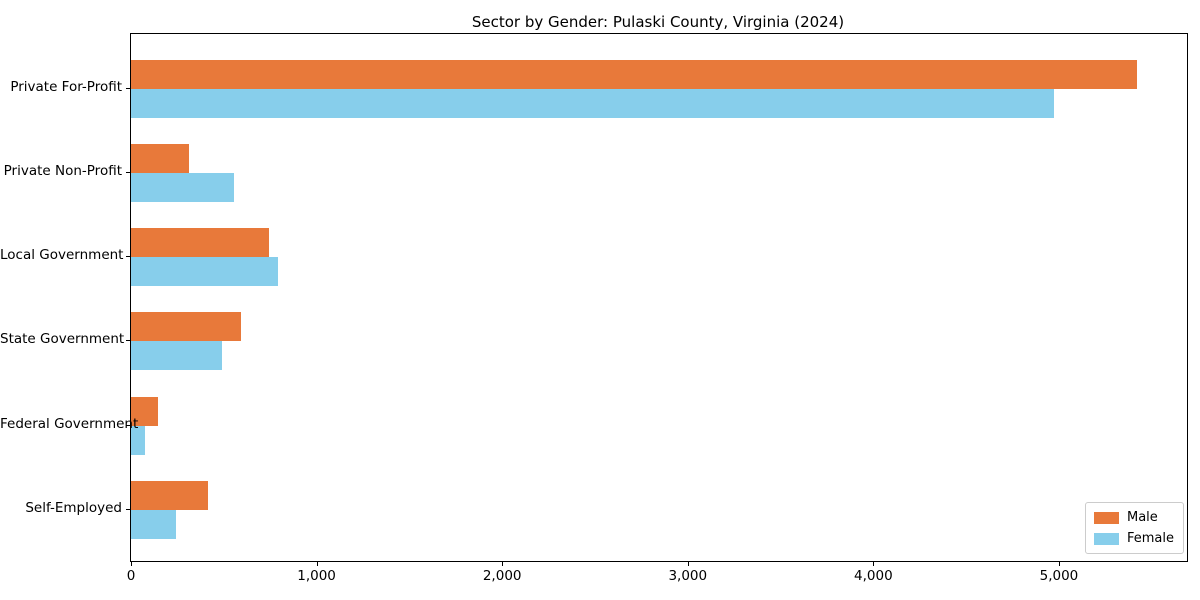 Image resolution: width=1200 pixels, height=600 pixels. I want to click on bar-male-self-employed, so click(170, 495).